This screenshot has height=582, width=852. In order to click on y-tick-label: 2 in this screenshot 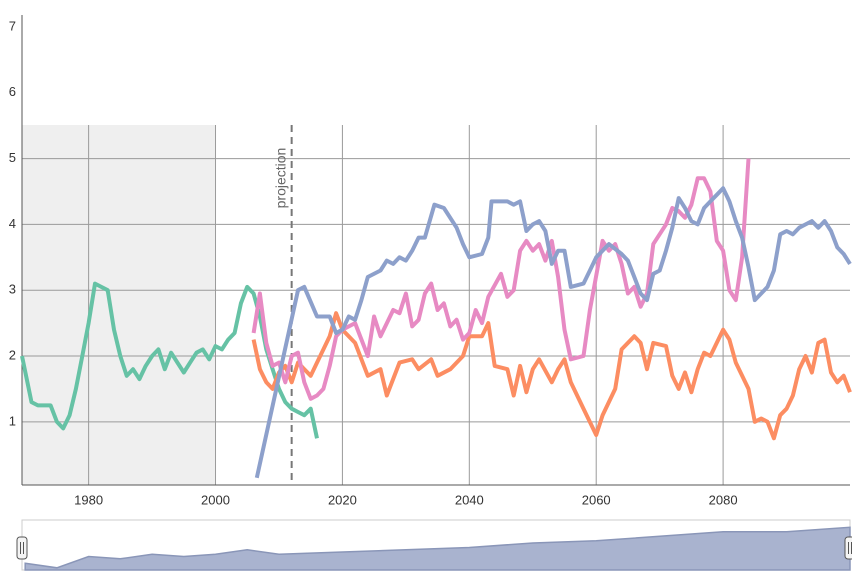, I will do `click(12, 354)`.